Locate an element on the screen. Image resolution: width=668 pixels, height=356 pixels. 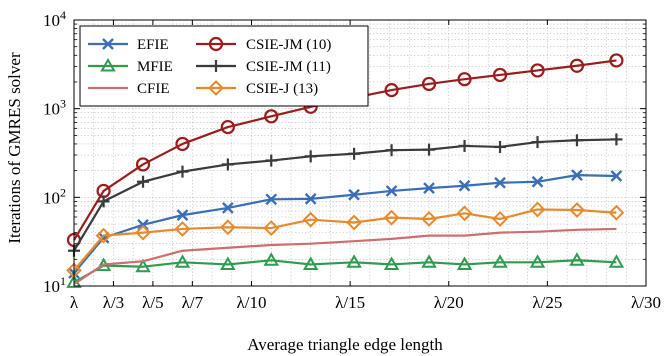
x-tick-label: λ/10 is located at coordinates (252, 302).